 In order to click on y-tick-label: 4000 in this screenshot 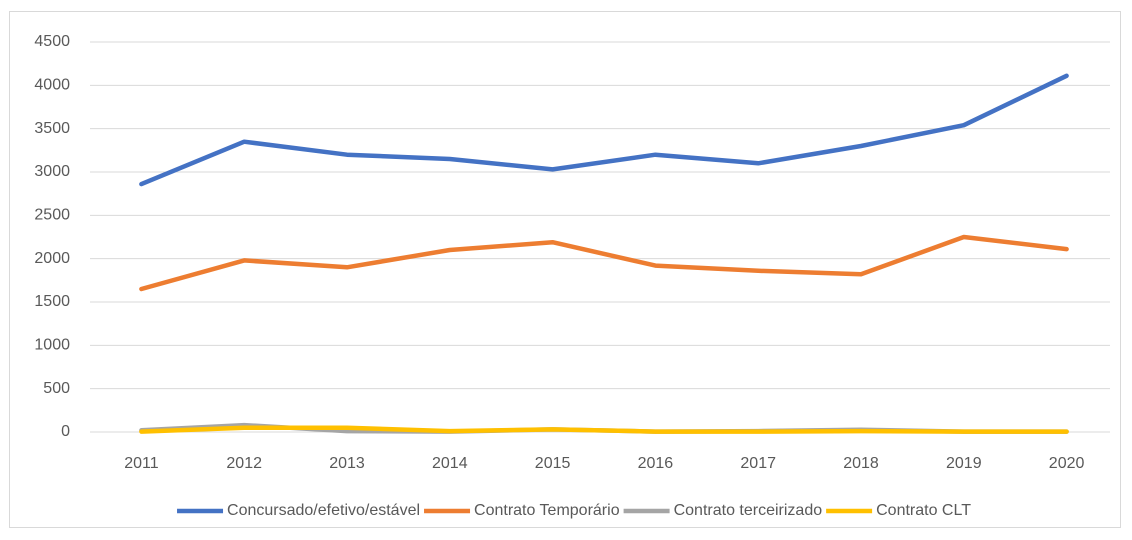, I will do `click(52, 85)`.